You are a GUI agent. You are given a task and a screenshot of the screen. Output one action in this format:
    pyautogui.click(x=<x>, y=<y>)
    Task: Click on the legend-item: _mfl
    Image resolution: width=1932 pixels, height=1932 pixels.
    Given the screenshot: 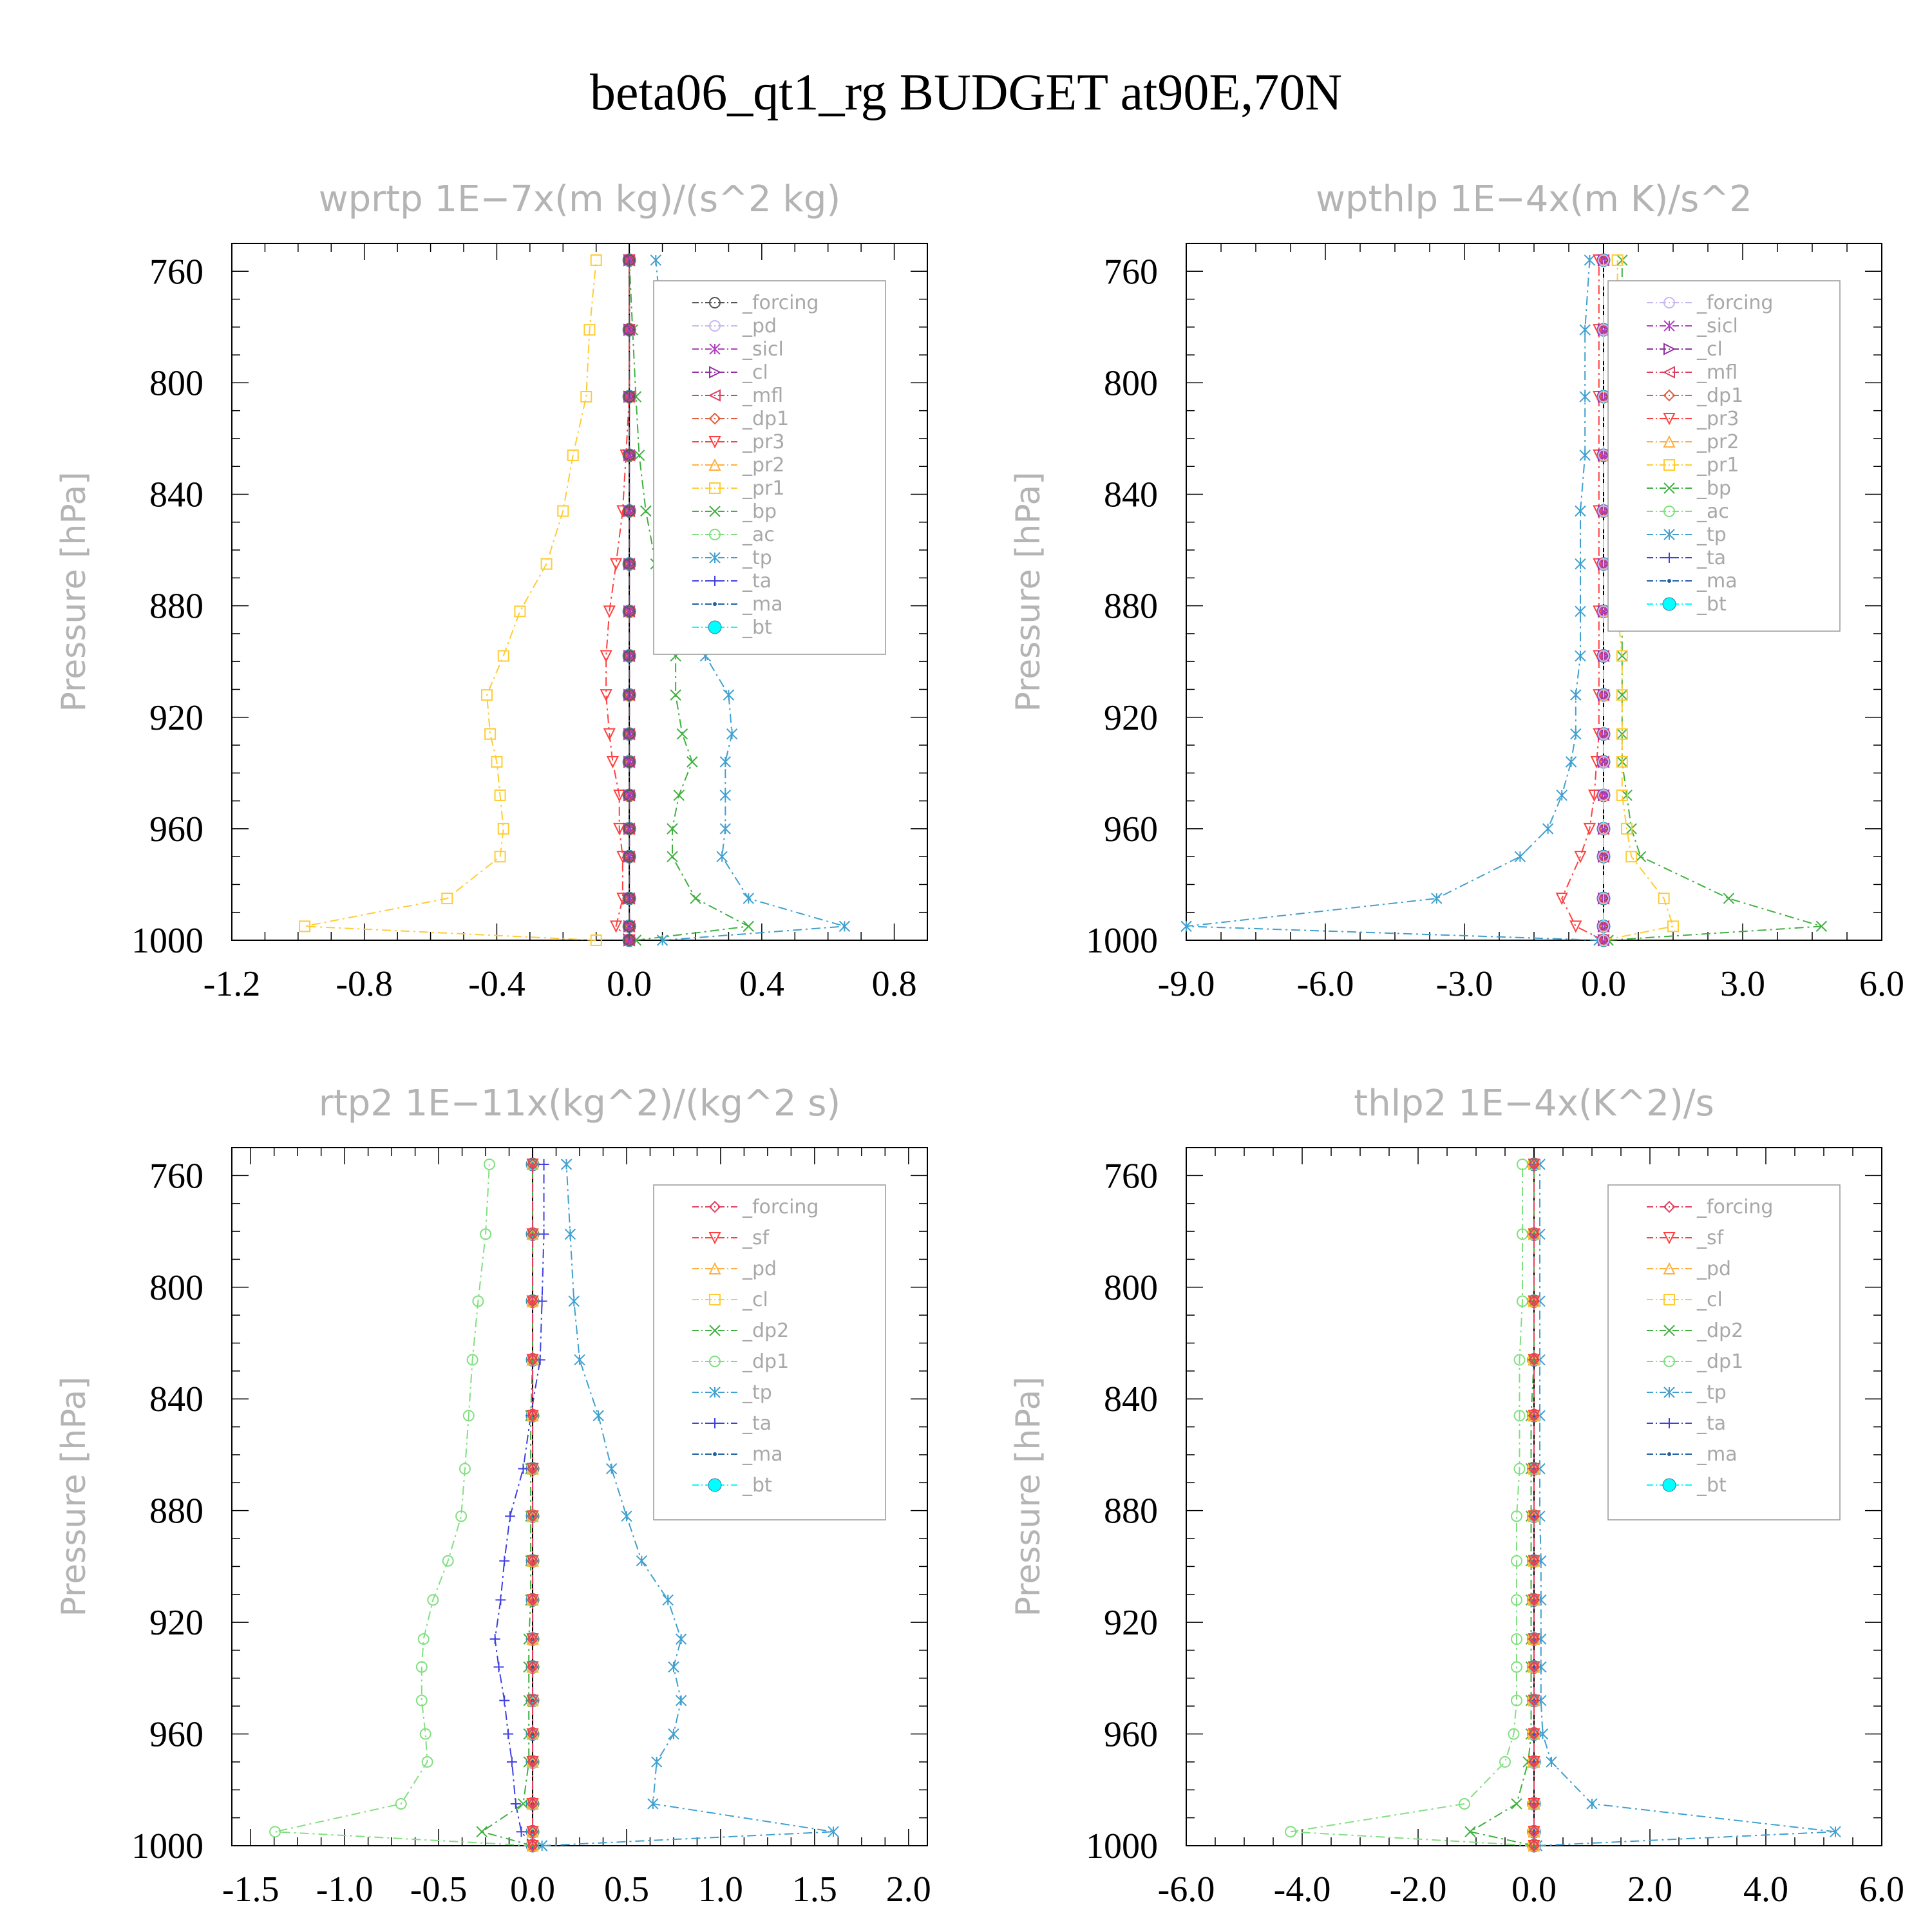 What is the action you would take?
    pyautogui.click(x=1692, y=372)
    